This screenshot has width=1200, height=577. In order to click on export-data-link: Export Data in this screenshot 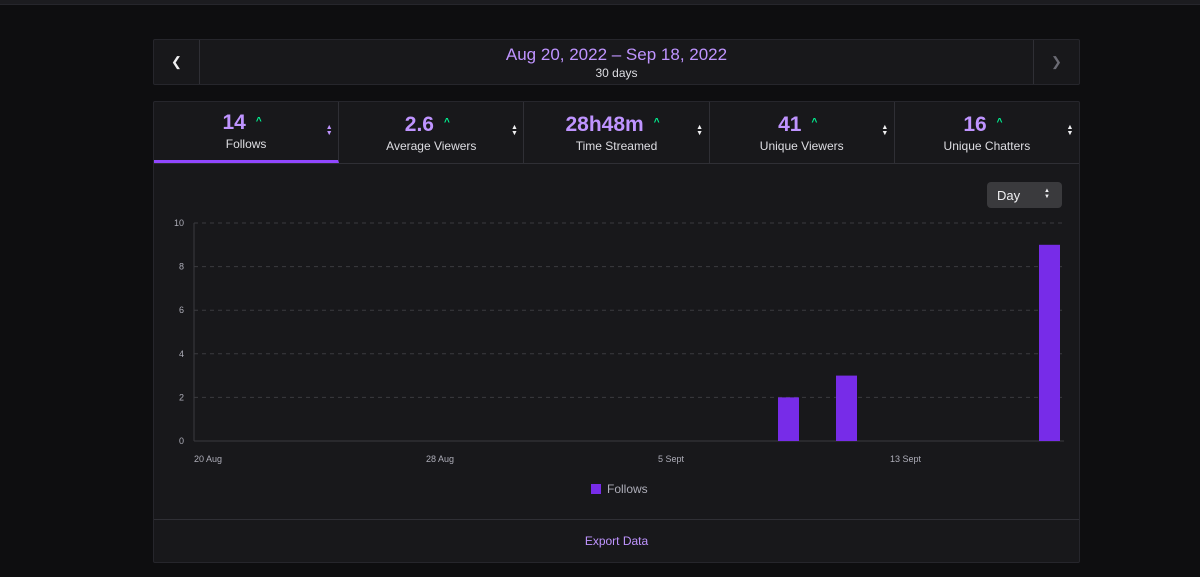, I will do `click(616, 541)`.